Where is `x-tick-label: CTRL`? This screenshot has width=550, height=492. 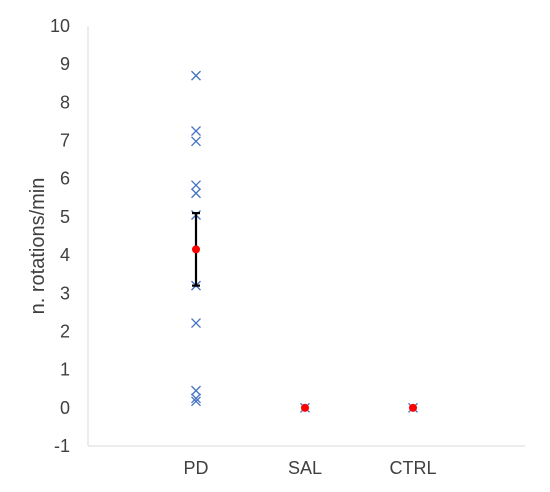
x-tick-label: CTRL is located at coordinates (412, 468).